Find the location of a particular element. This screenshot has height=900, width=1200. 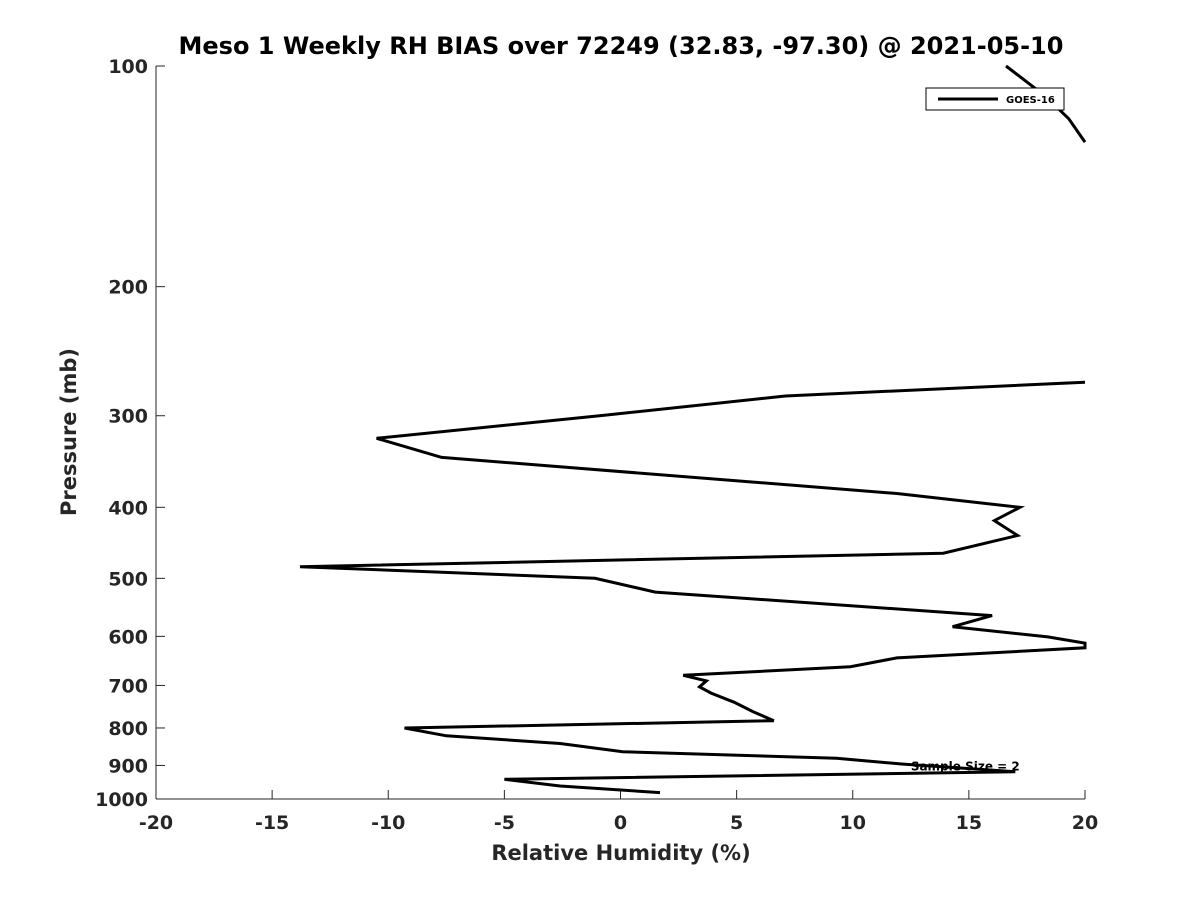

y-tick-label: 800 is located at coordinates (128, 729).